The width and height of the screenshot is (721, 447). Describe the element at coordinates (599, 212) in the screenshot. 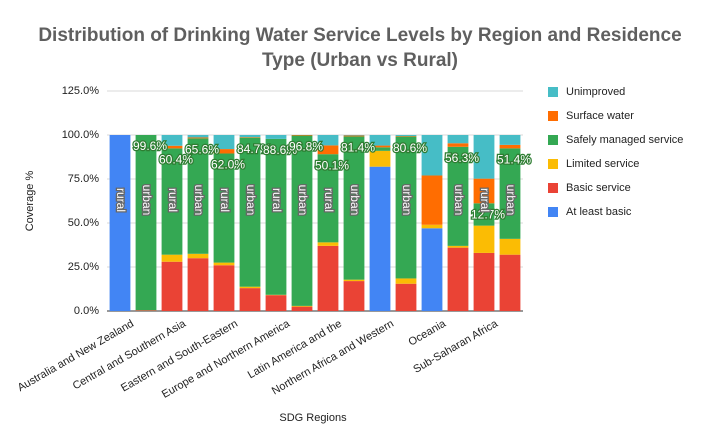

I see `legend-label: At least basic` at that location.